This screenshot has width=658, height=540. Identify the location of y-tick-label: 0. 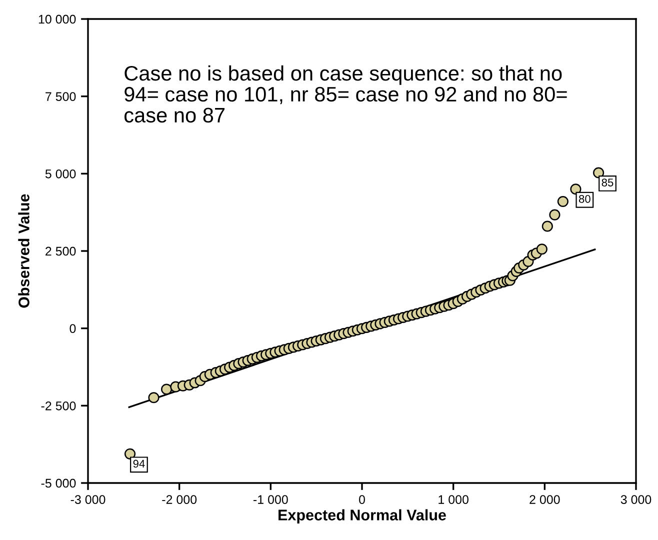
(73, 328).